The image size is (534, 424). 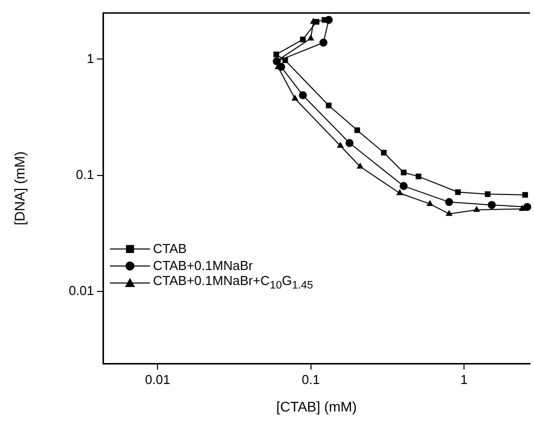 What do you see at coordinates (464, 379) in the screenshot?
I see `x-tick-label: 1` at bounding box center [464, 379].